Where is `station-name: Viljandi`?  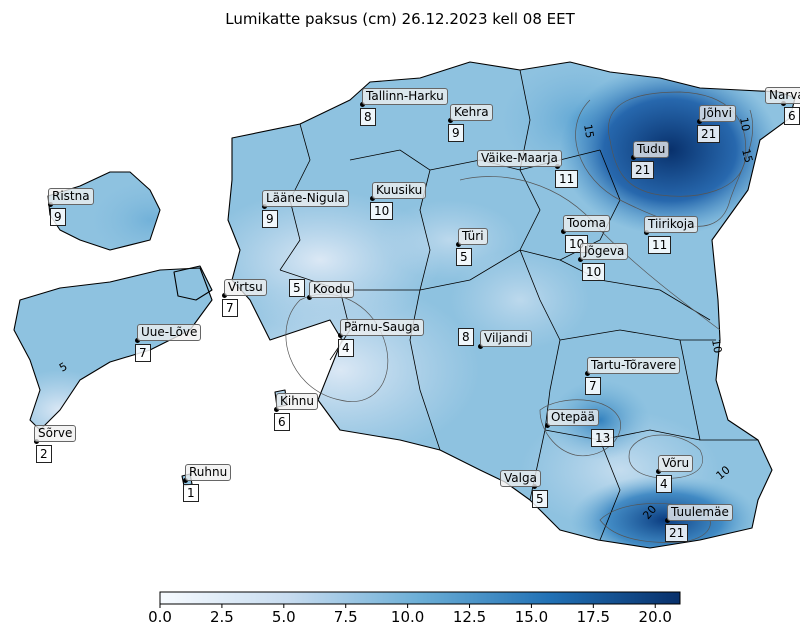
station-name: Viljandi is located at coordinates (506, 338).